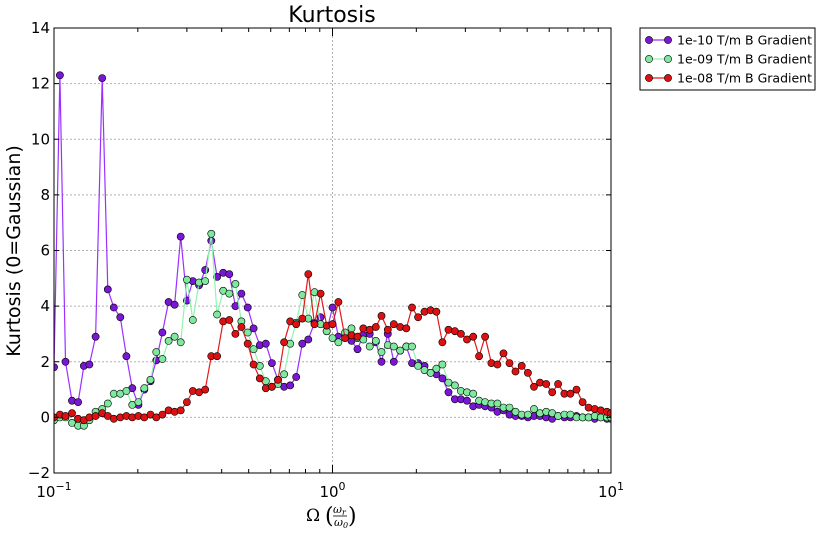 This screenshot has height=539, width=819. I want to click on x-axis-label-close-paren: ), so click(352, 516).